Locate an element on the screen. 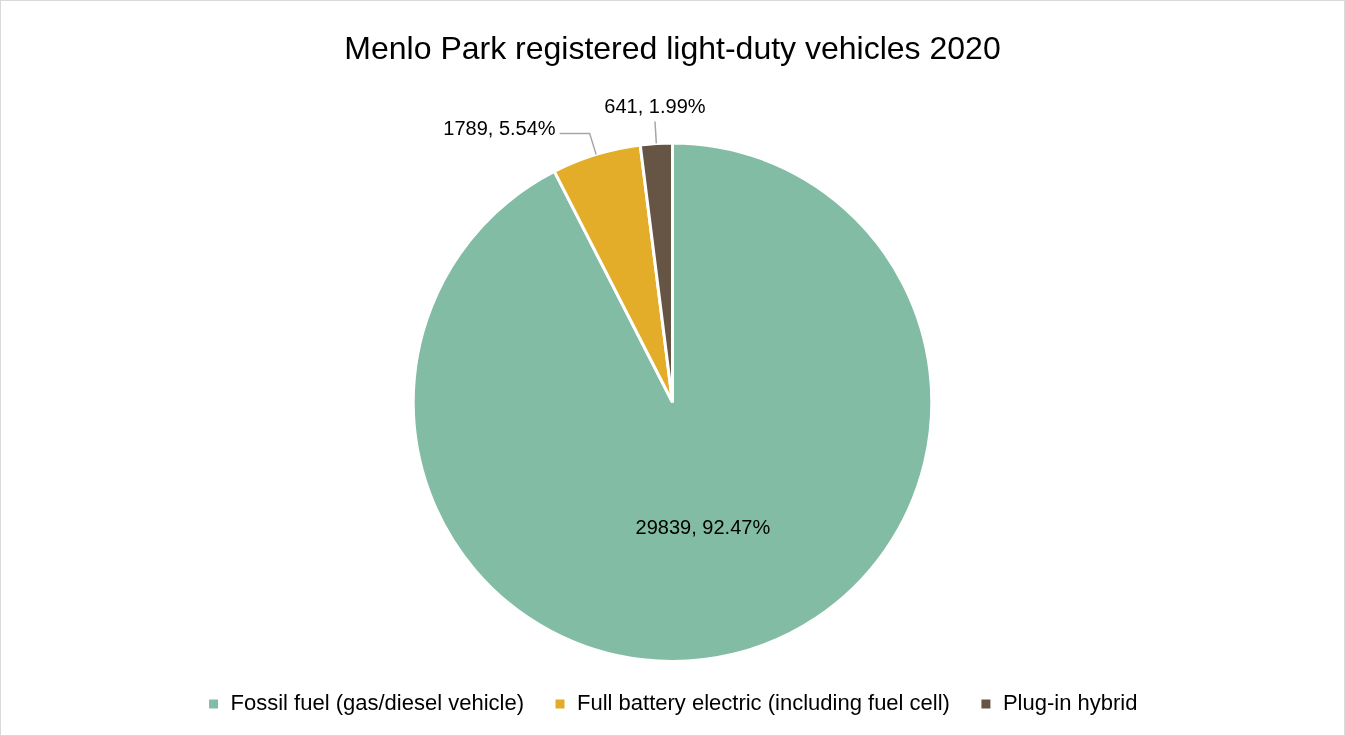  legend-label: Plug-in hybrid is located at coordinates (1070, 703).